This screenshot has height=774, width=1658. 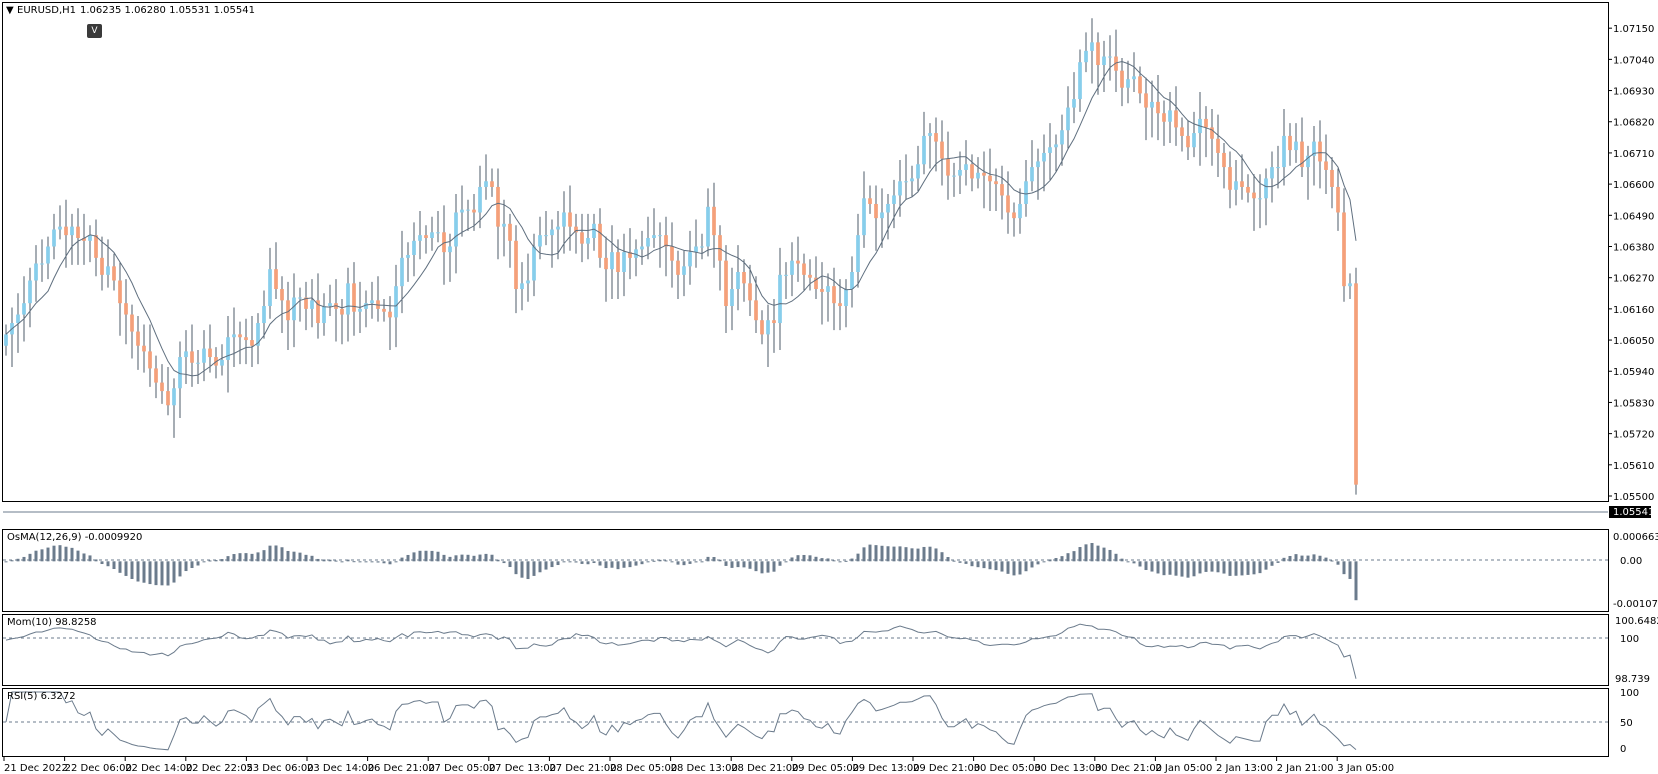 What do you see at coordinates (10, 10) in the screenshot?
I see `collapse-arrow-icon: ▼` at bounding box center [10, 10].